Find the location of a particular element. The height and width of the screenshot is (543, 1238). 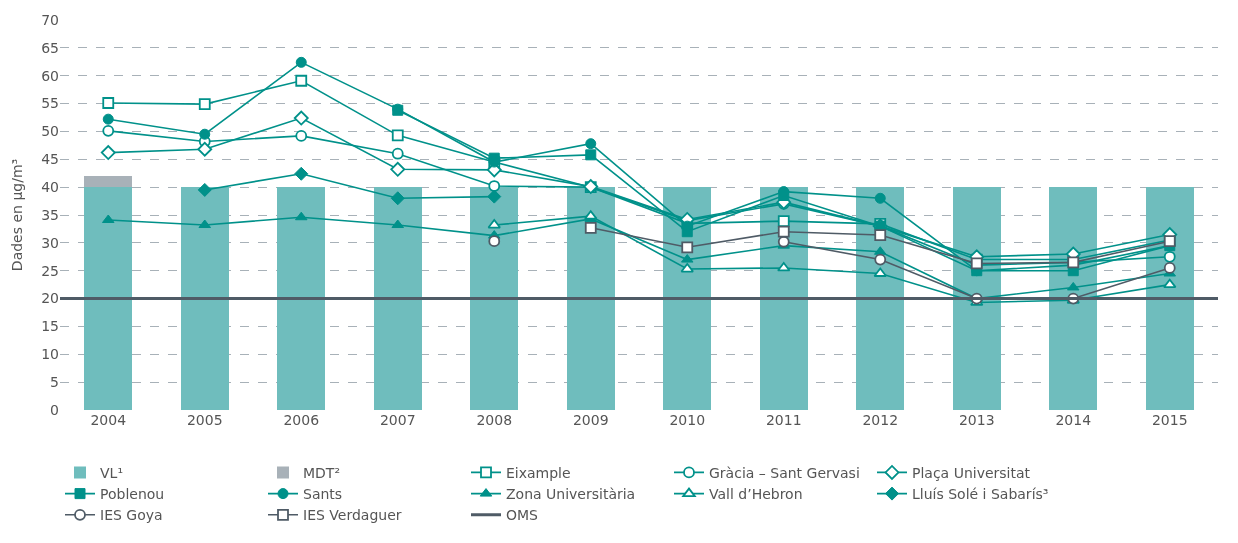

y-tick-label: 30 is located at coordinates (50, 242).